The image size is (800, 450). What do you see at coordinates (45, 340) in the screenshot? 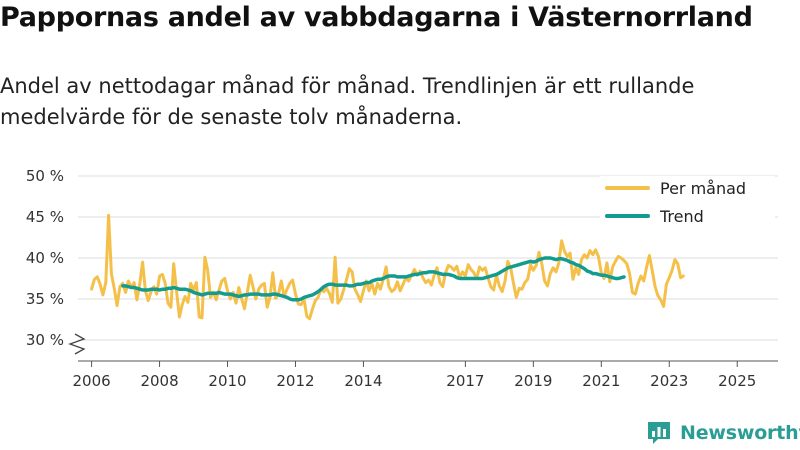
I see `y-tick-label-30: 30 %` at bounding box center [45, 340].